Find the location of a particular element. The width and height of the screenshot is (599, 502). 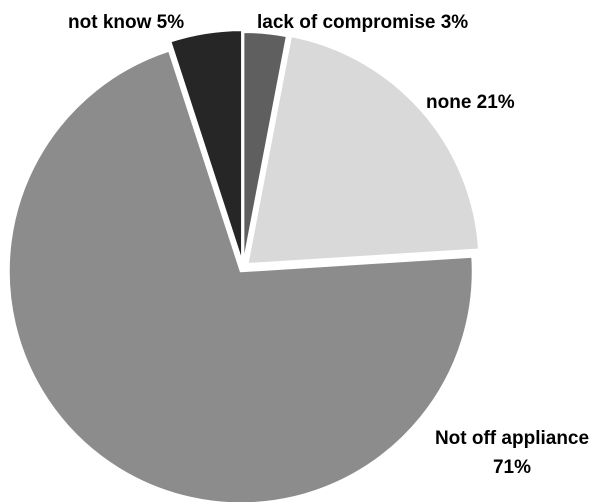

pie-label-line: 71% is located at coordinates (512, 467).